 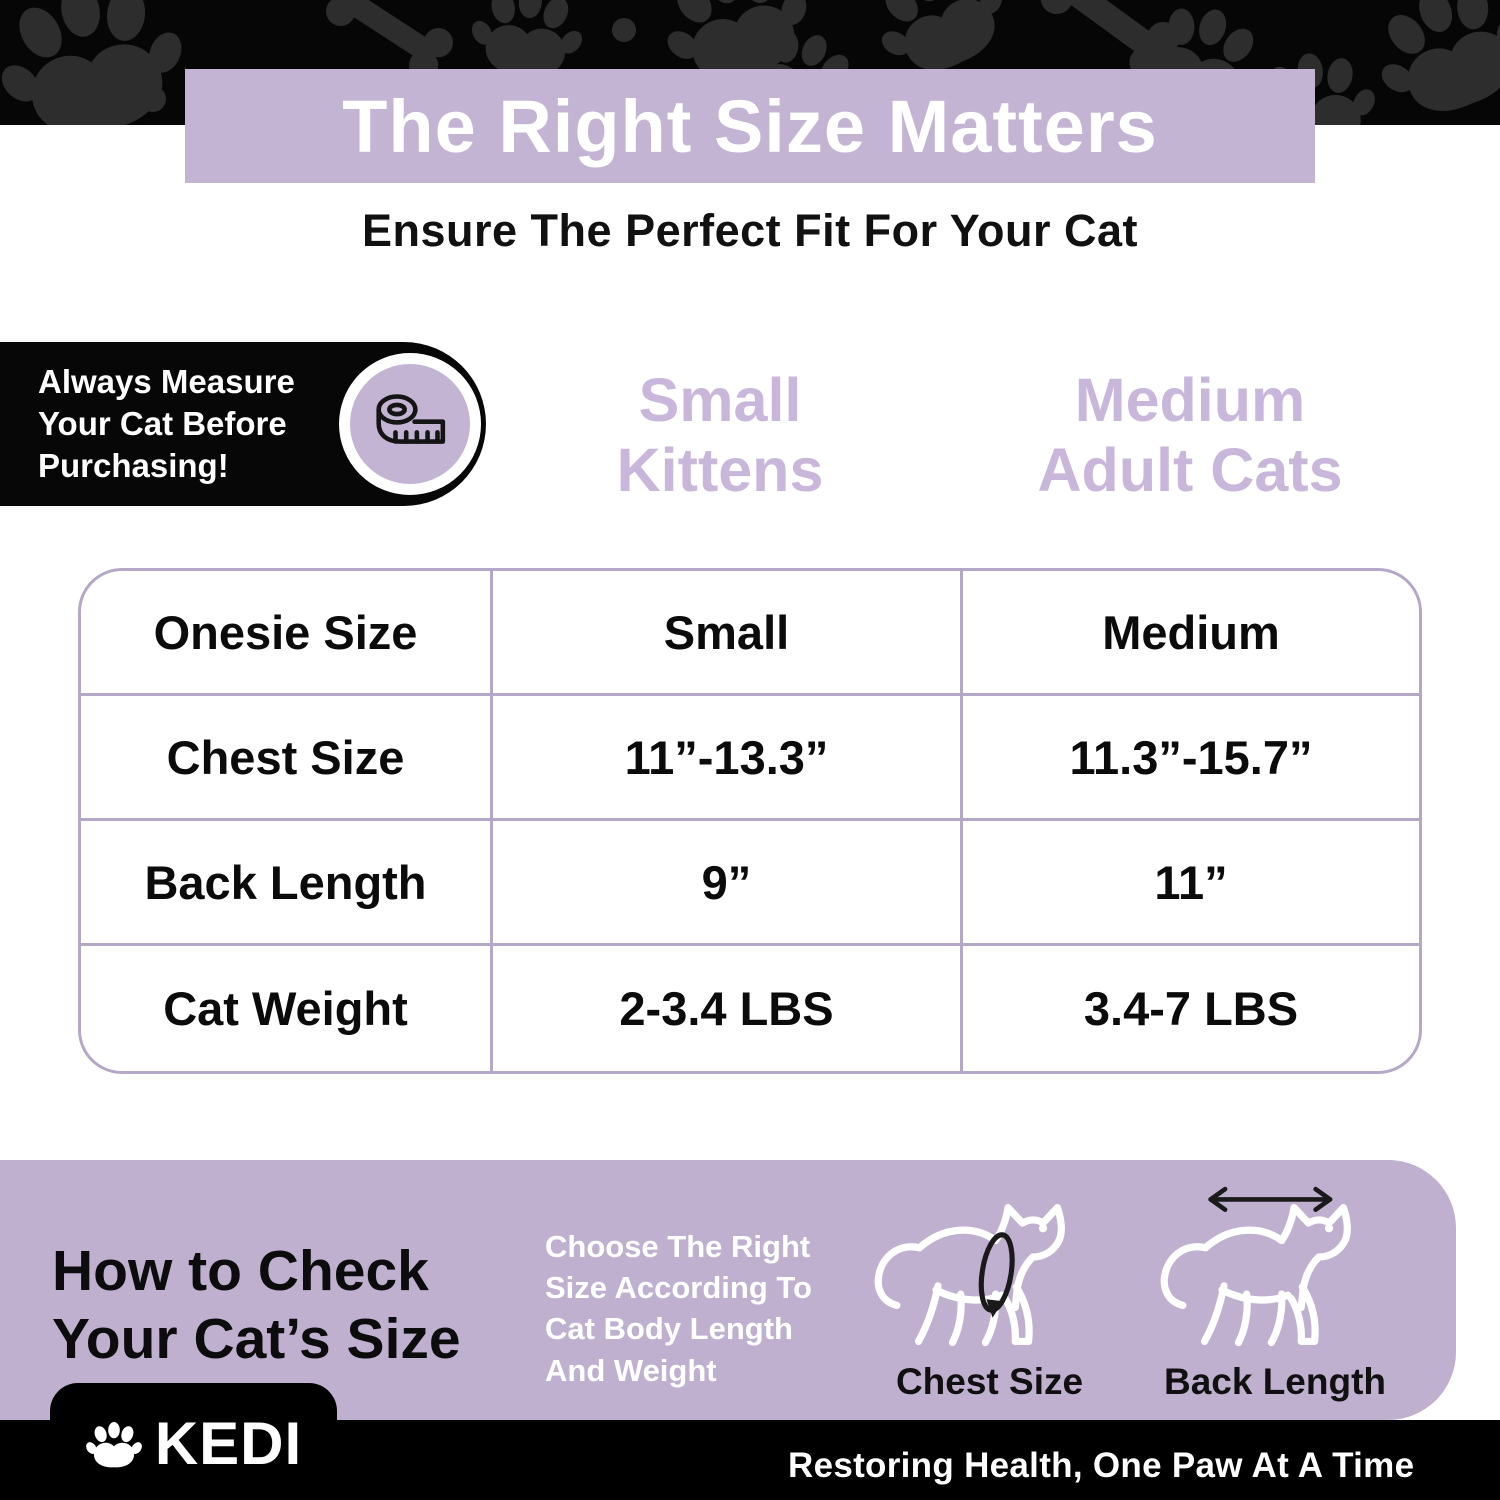 What do you see at coordinates (1190, 469) in the screenshot?
I see `column-header-medium-line2: Adult Cats` at bounding box center [1190, 469].